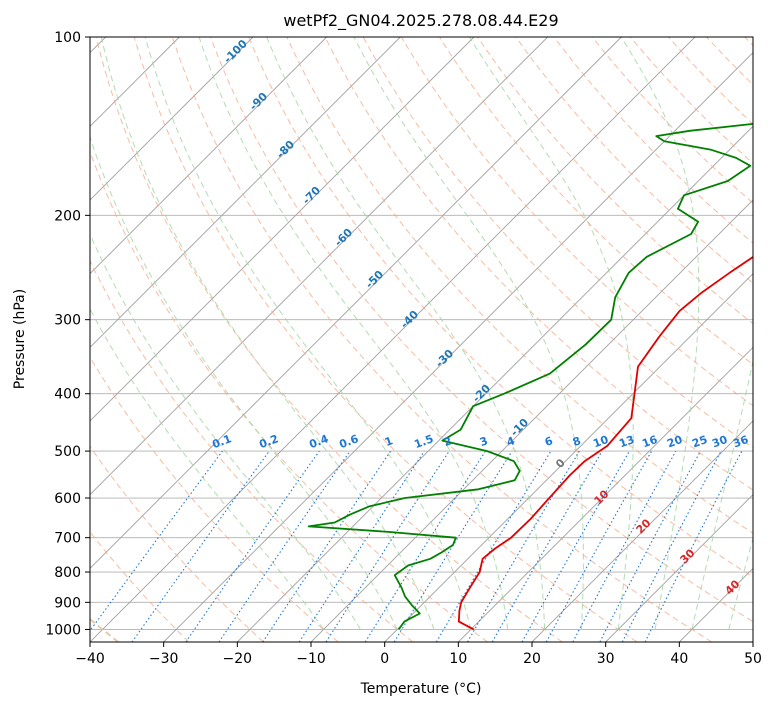 The width and height of the screenshot is (775, 708). I want to click on x-tick-label: 30, so click(606, 659).